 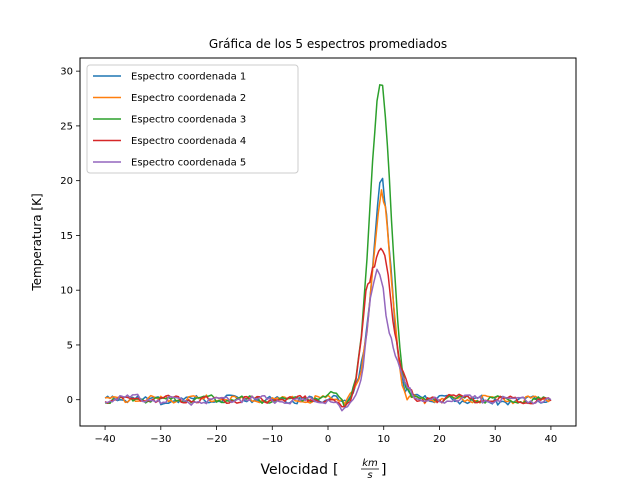 I want to click on legend-label-2: Espectro coordenada 2, so click(x=188, y=98).